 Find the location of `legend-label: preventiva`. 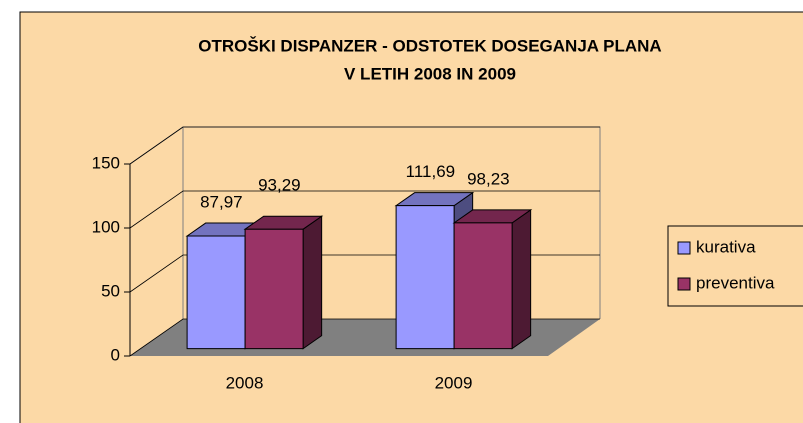

legend-label: preventiva is located at coordinates (735, 282).